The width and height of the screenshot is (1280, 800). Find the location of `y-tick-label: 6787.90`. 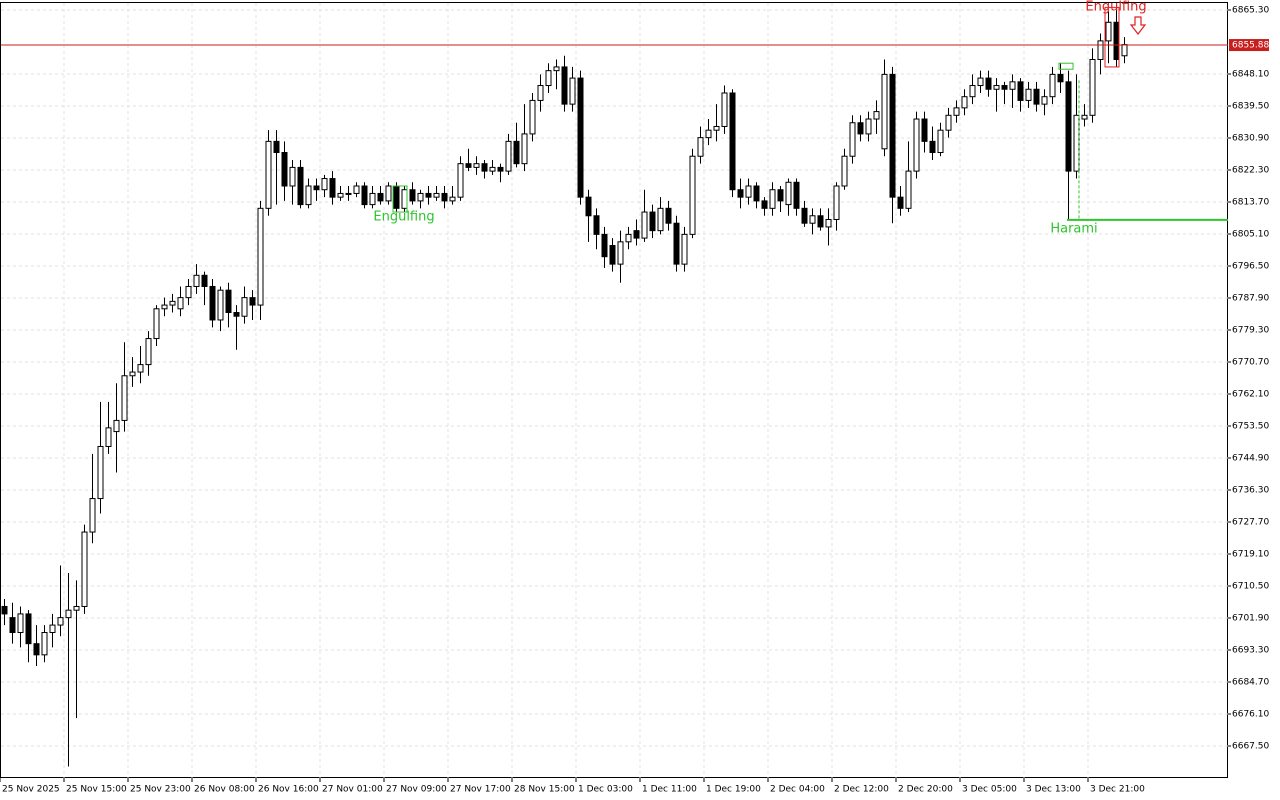

y-tick-label: 6787.90 is located at coordinates (1250, 299).